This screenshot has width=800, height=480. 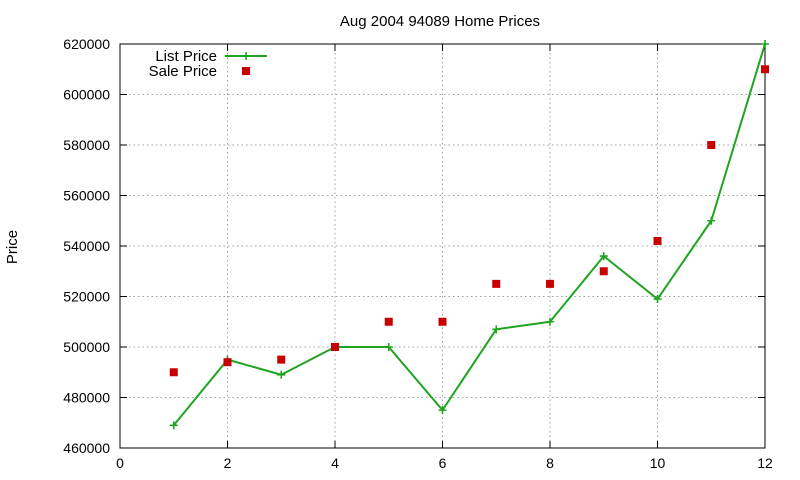 I want to click on x-tick-label: 10, so click(x=658, y=463).